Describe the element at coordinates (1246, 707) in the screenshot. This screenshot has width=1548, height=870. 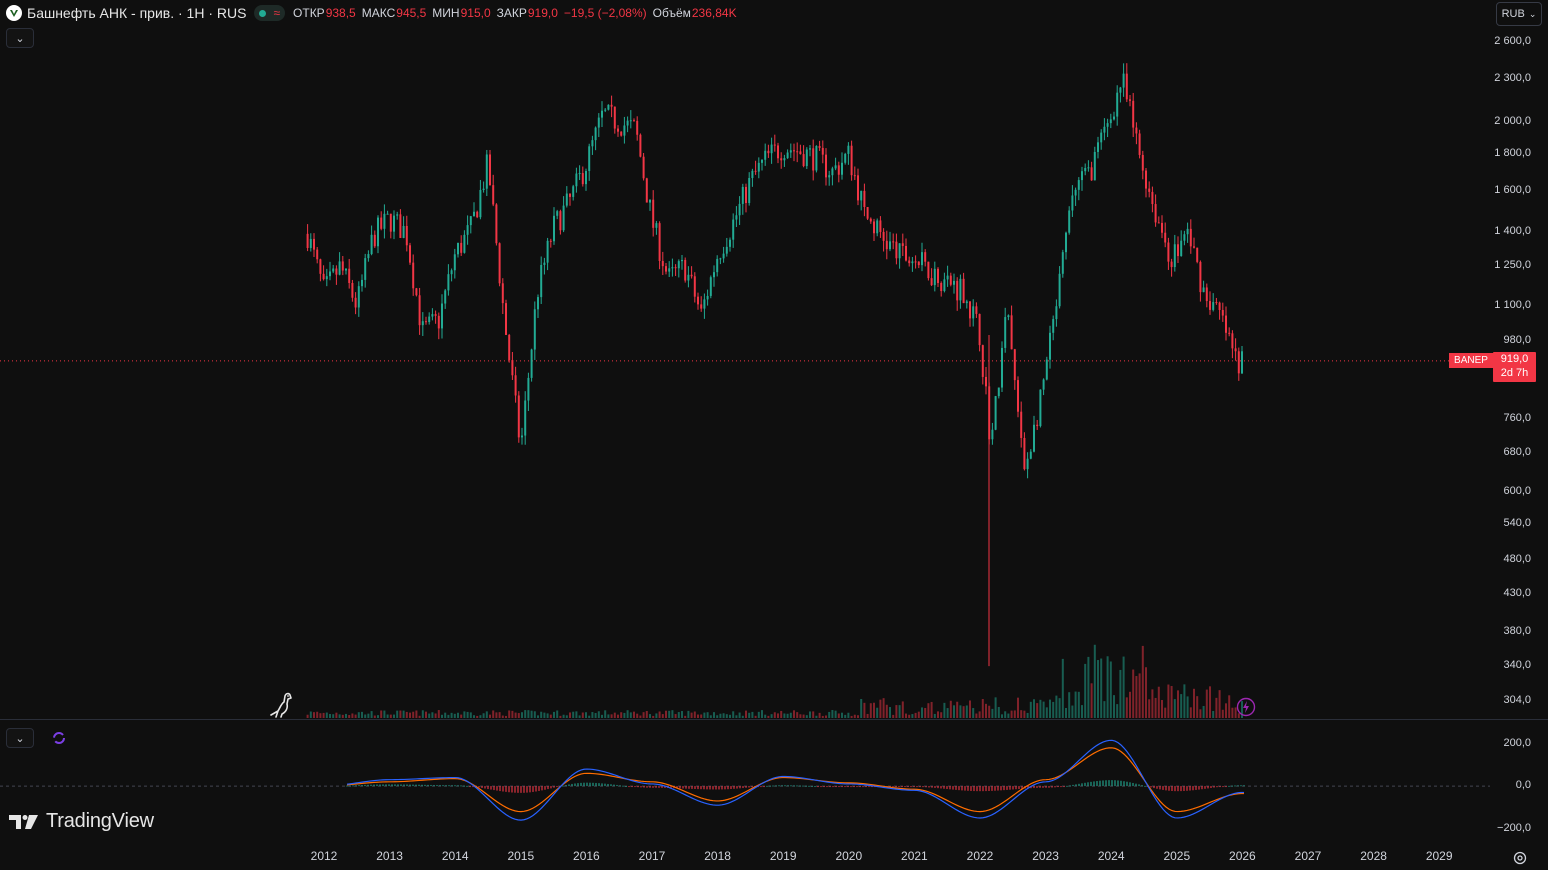
I see `lightning-icon` at that location.